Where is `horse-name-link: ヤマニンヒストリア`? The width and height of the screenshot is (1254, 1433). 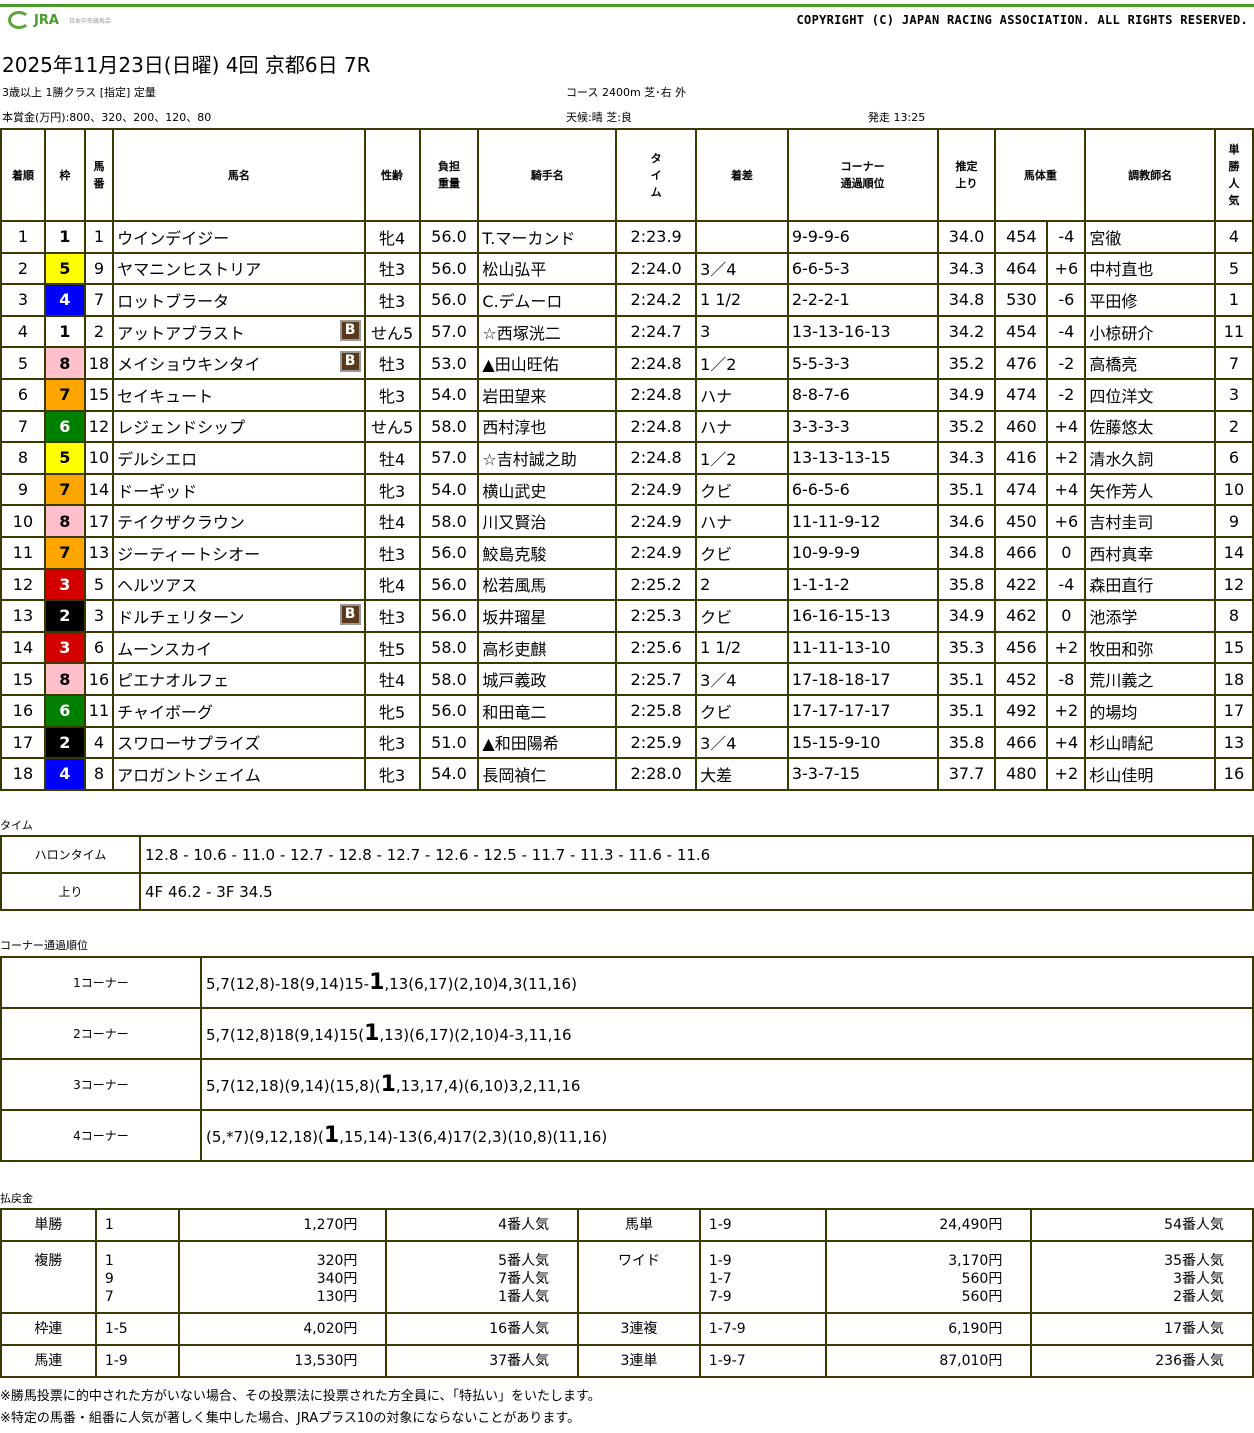 horse-name-link: ヤマニンヒストリア is located at coordinates (189, 270).